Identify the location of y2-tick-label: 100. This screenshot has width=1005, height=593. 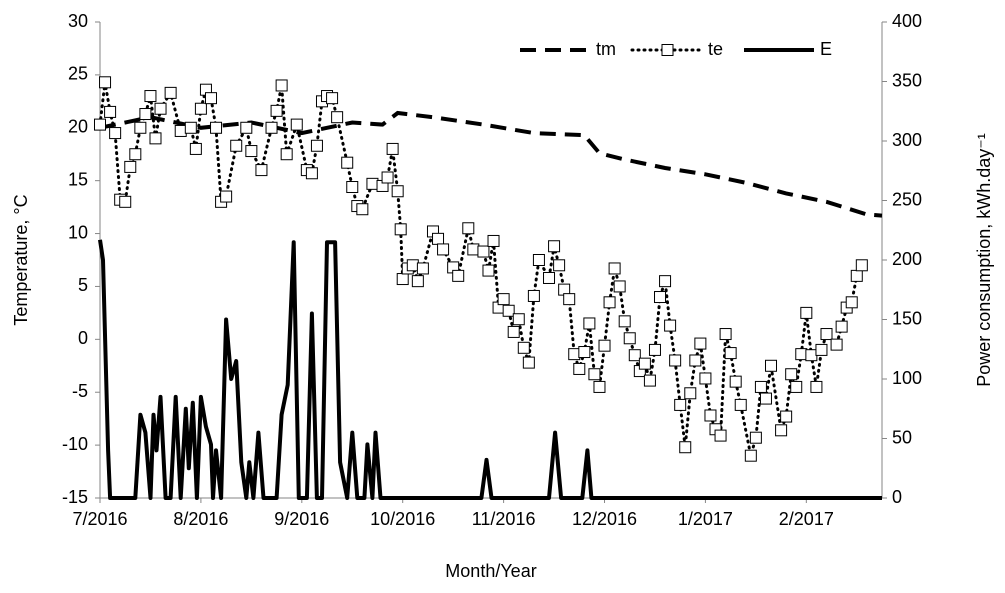
(907, 378).